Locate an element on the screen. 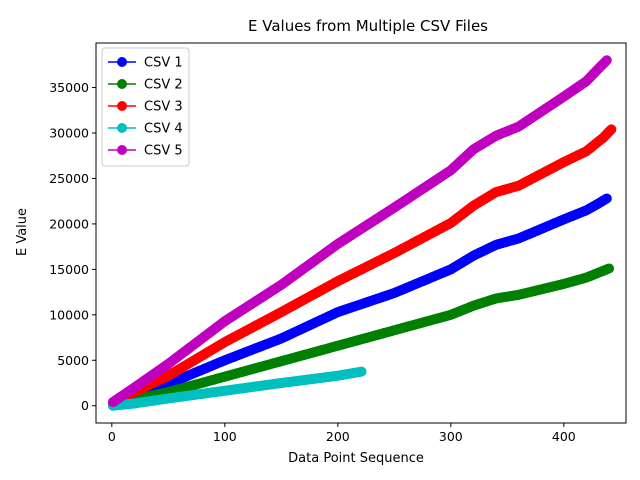  legend: CSV 1 CSV 2 CSV 3 CSV 4 CSV 5 is located at coordinates (145, 107).